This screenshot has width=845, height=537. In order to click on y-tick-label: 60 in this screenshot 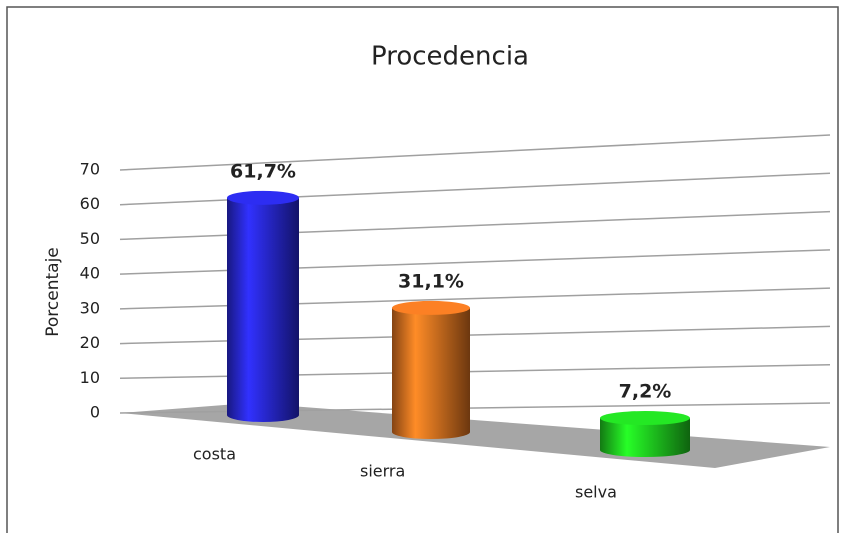, I will do `click(90, 203)`.